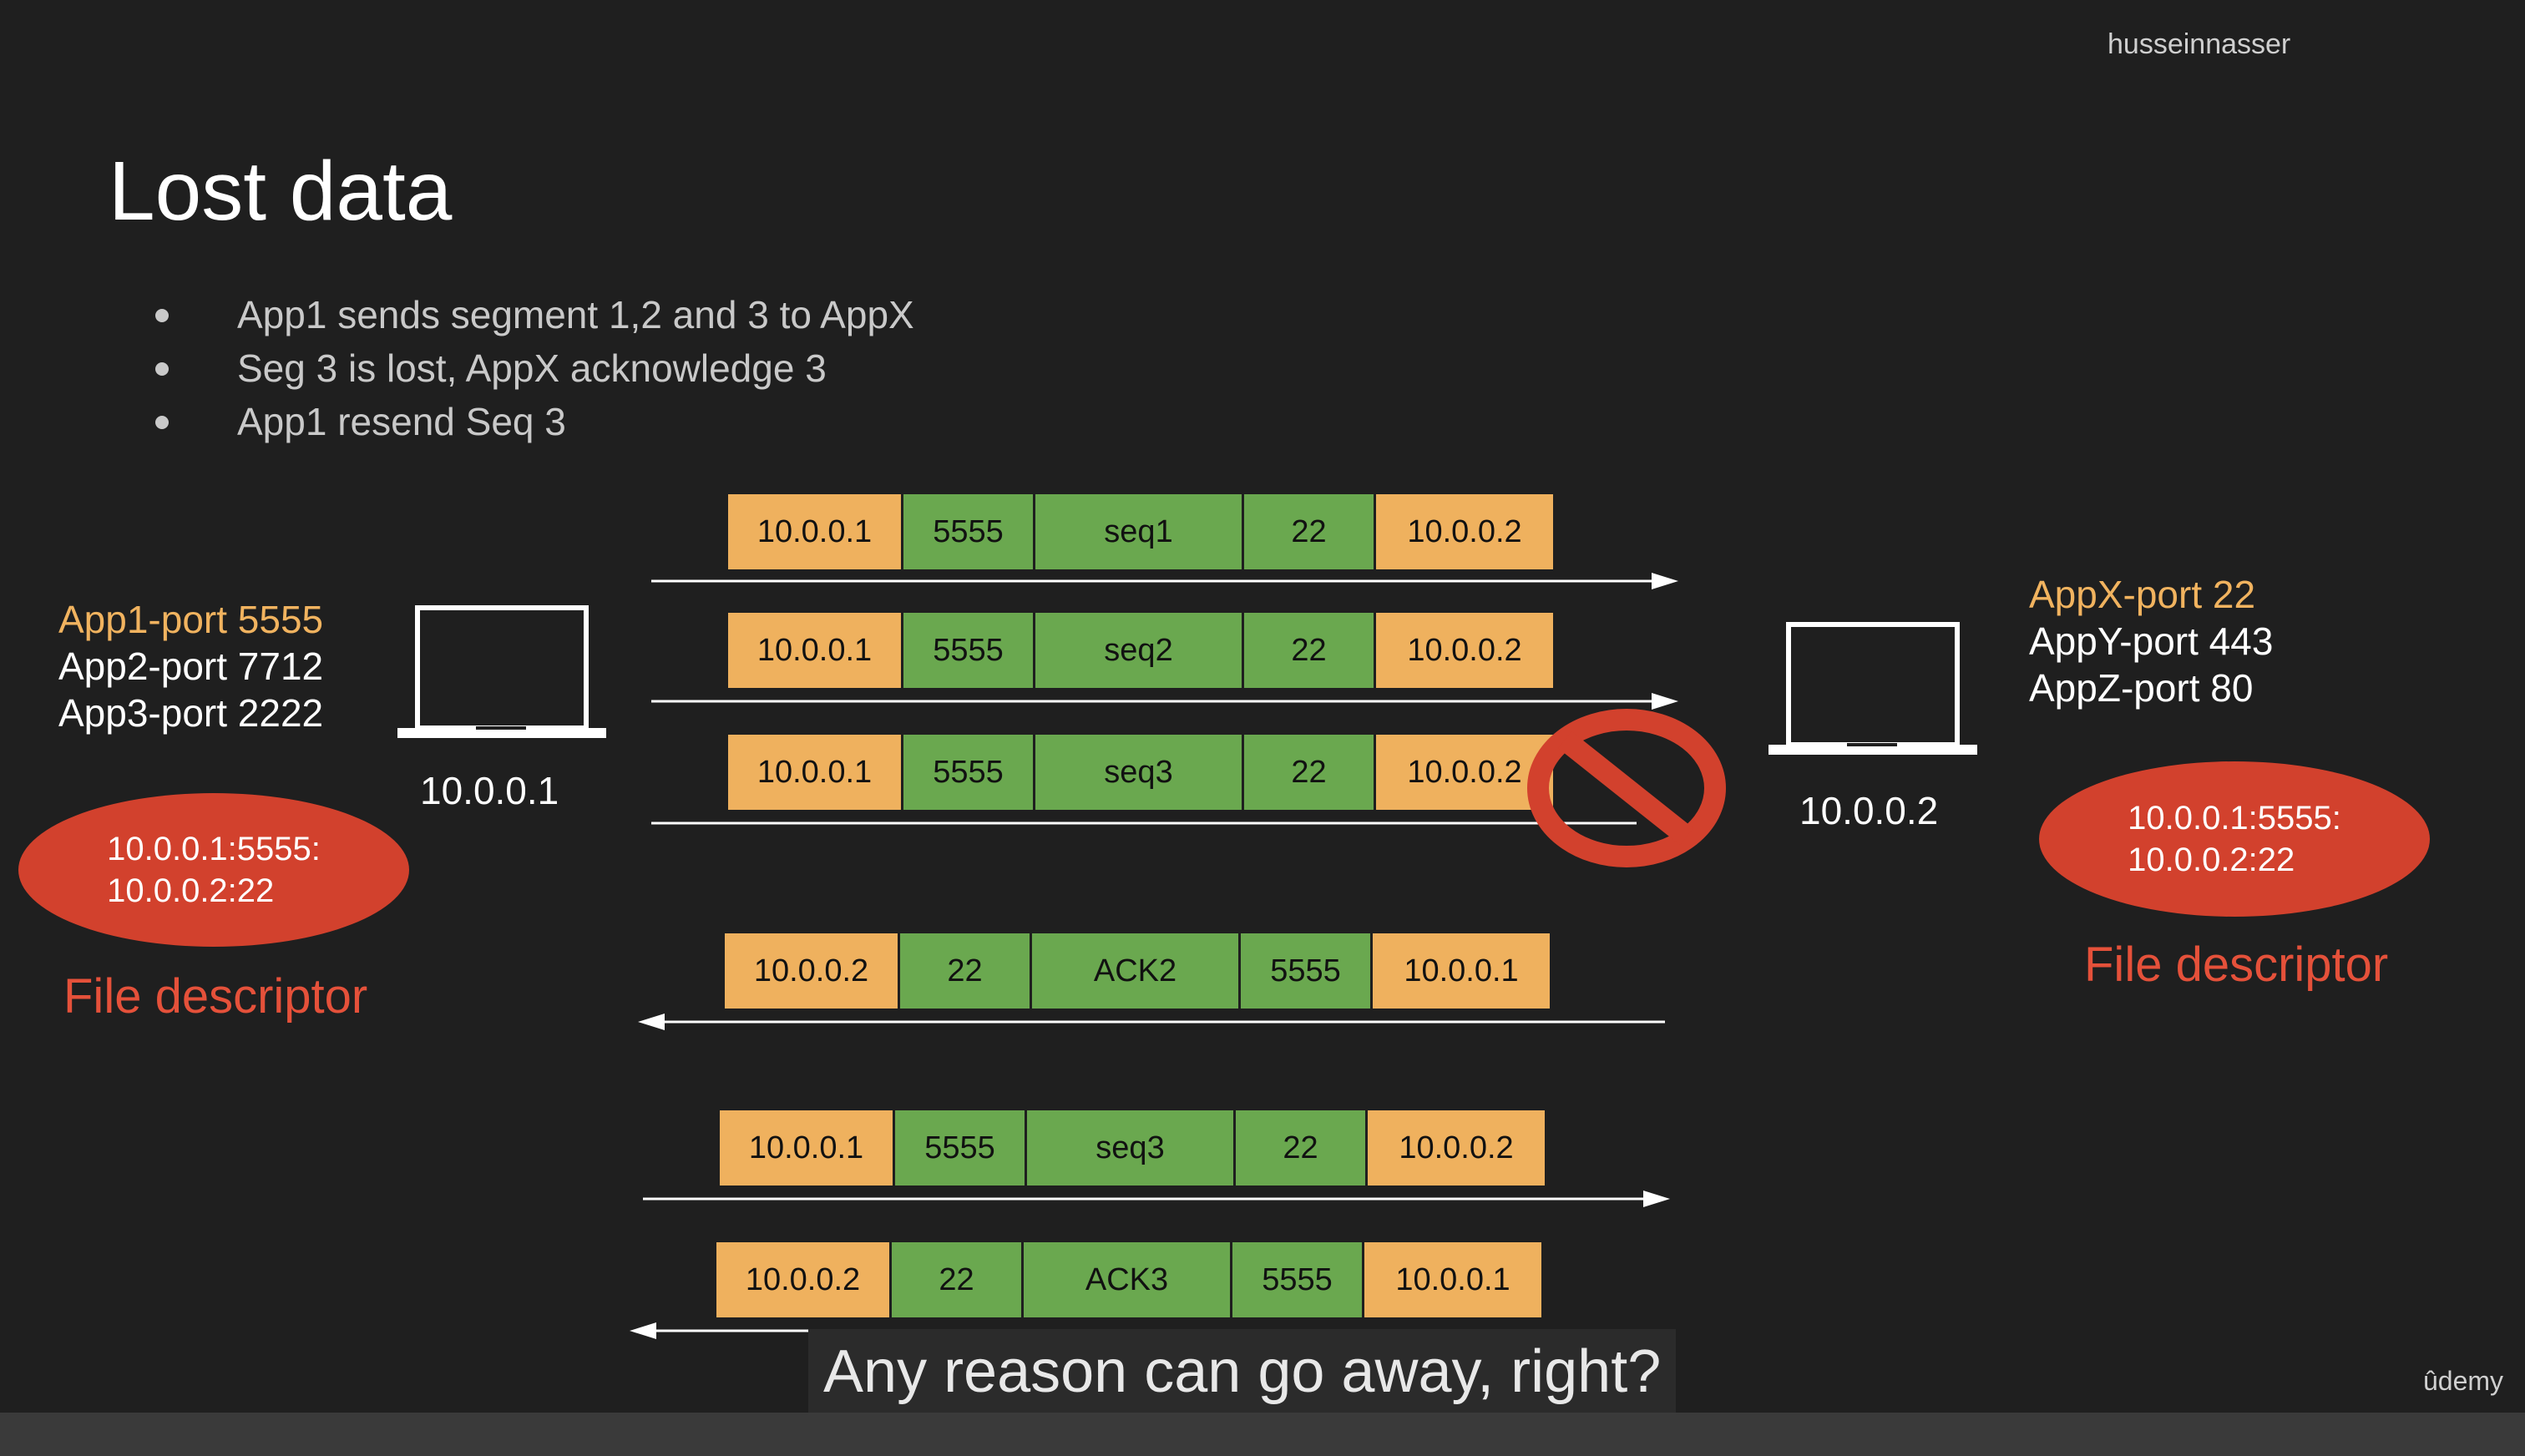  What do you see at coordinates (532, 421) in the screenshot?
I see `bullet-item: App1 resend Seq 3` at bounding box center [532, 421].